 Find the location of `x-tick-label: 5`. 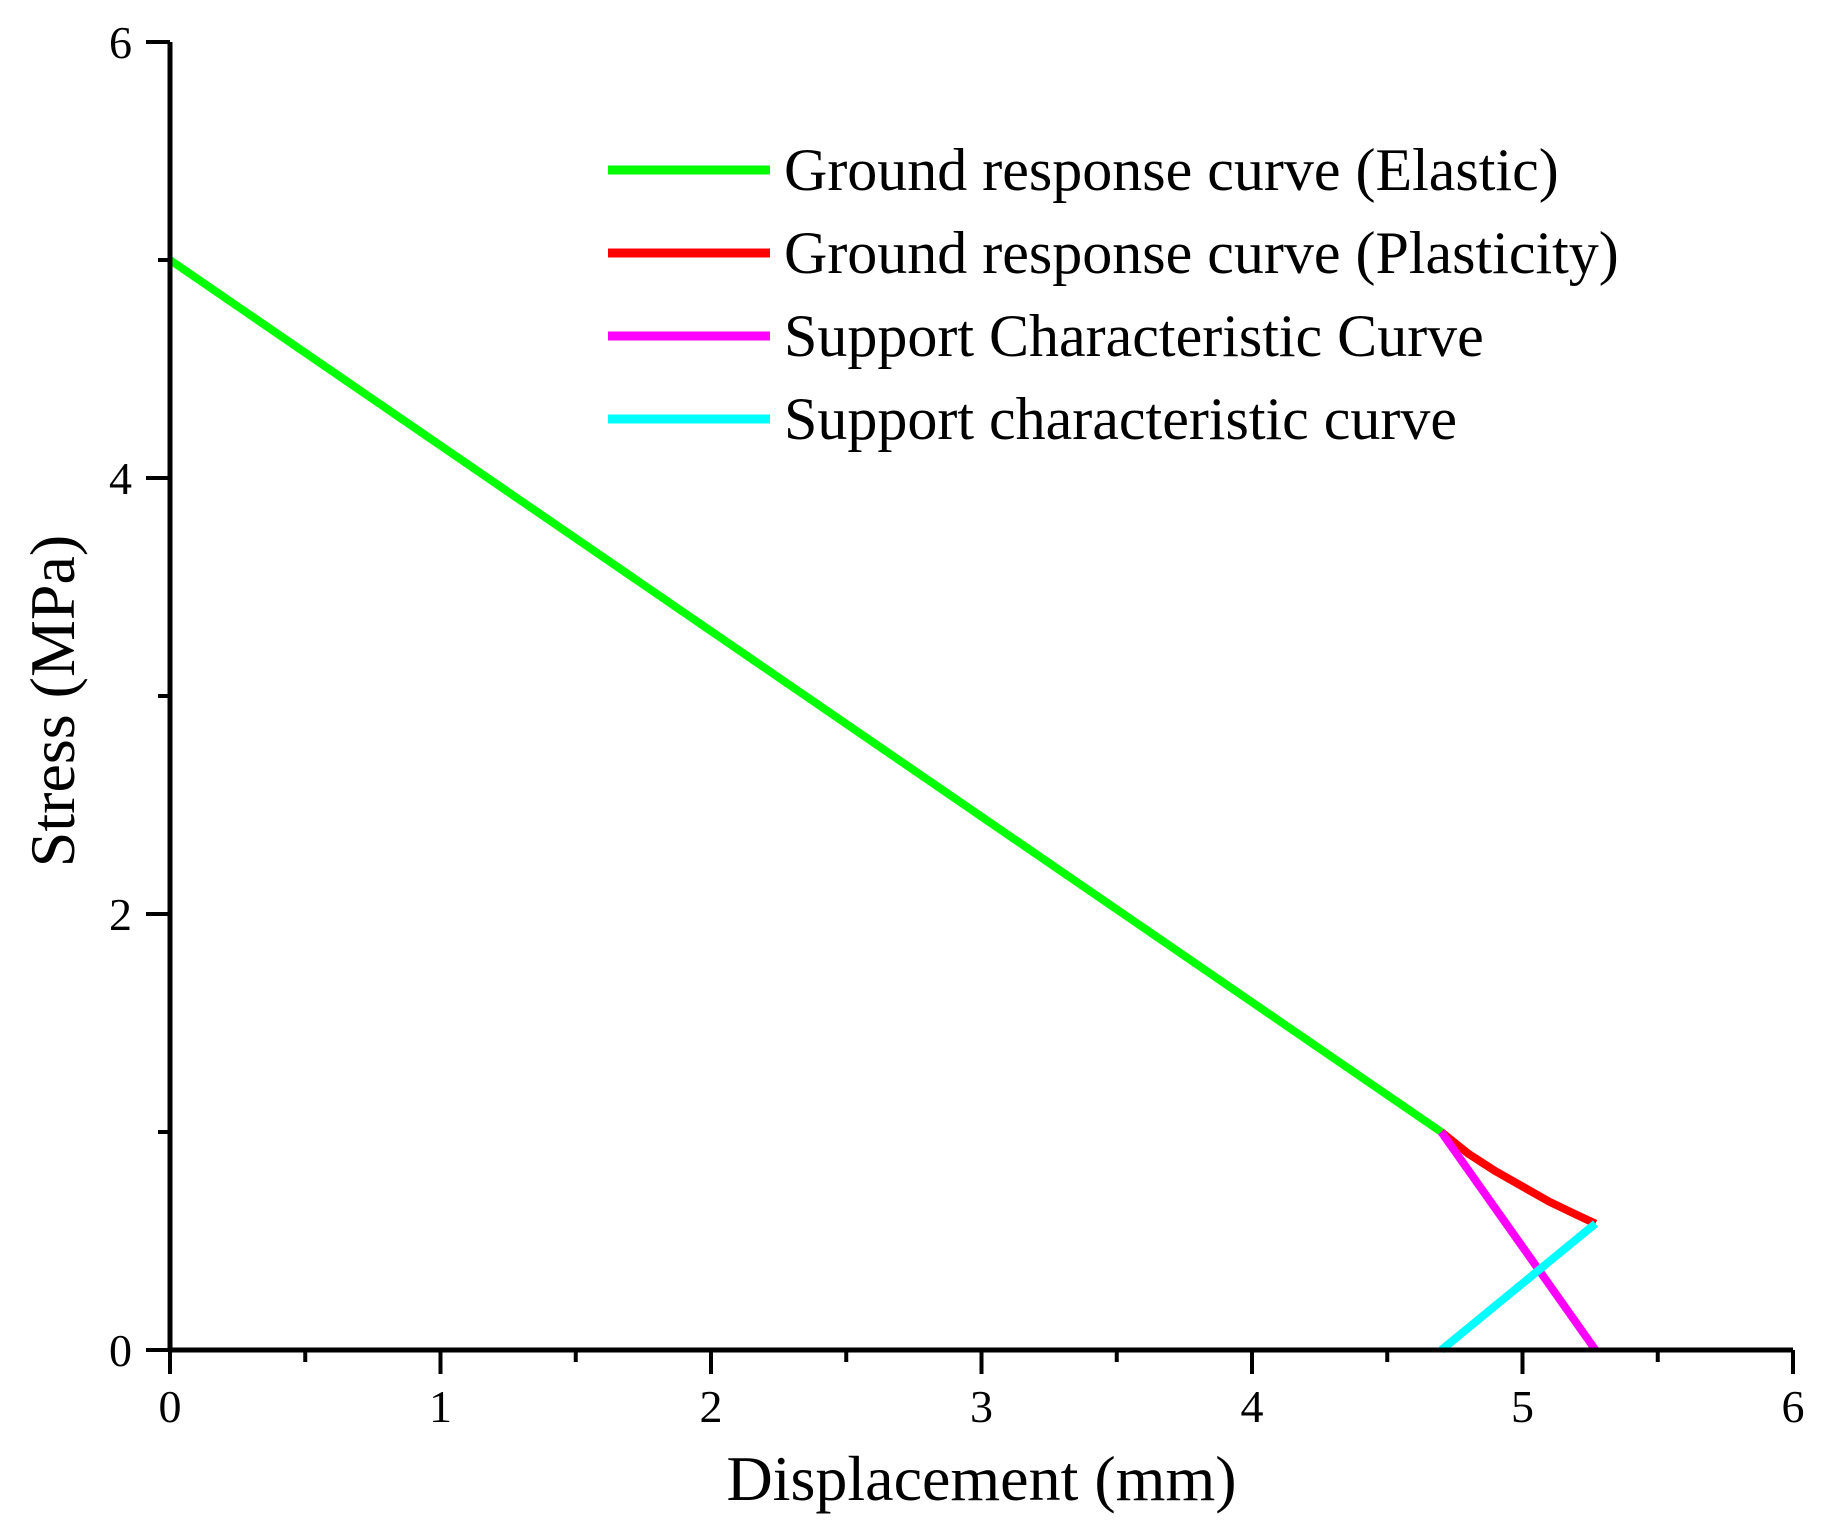

x-tick-label: 5 is located at coordinates (1522, 1406).